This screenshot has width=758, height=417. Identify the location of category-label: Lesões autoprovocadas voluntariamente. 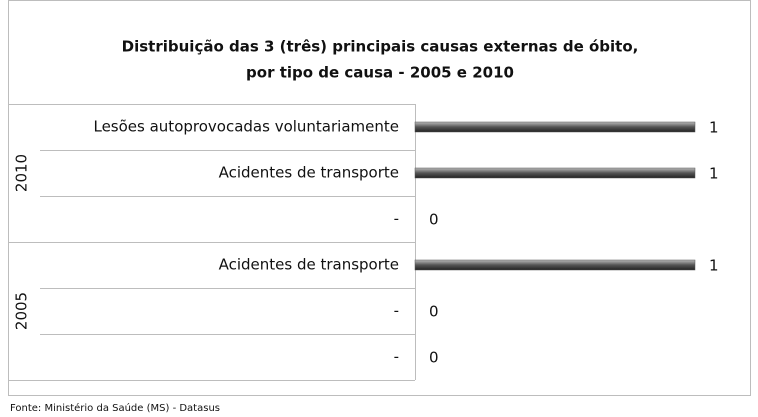
(246, 127).